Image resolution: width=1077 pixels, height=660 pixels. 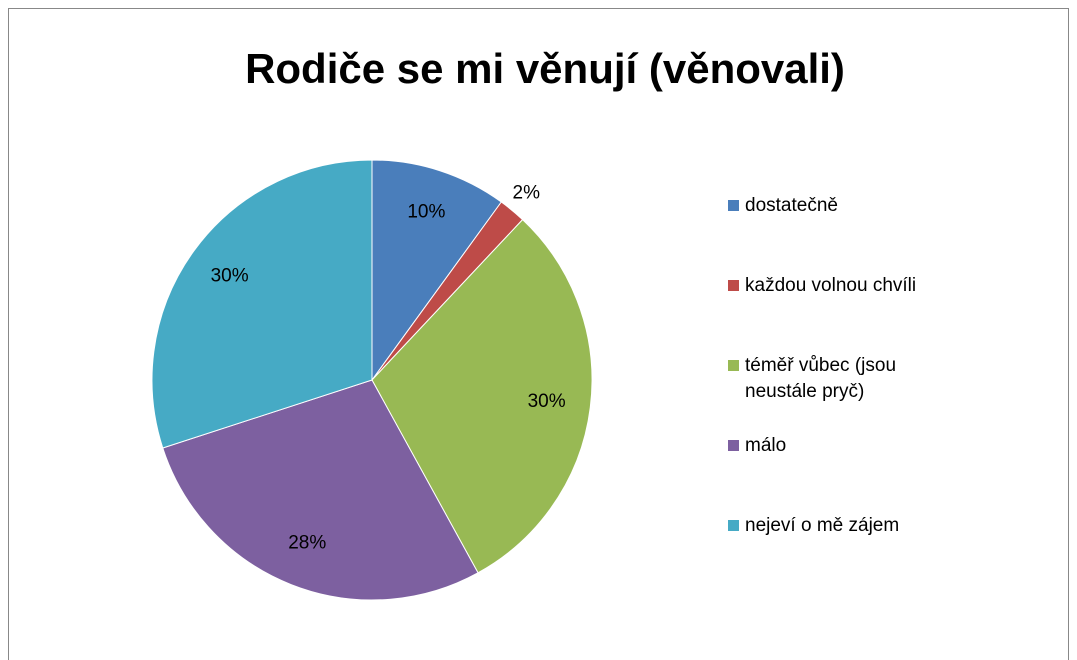 I want to click on data-label: 28%, so click(x=307, y=543).